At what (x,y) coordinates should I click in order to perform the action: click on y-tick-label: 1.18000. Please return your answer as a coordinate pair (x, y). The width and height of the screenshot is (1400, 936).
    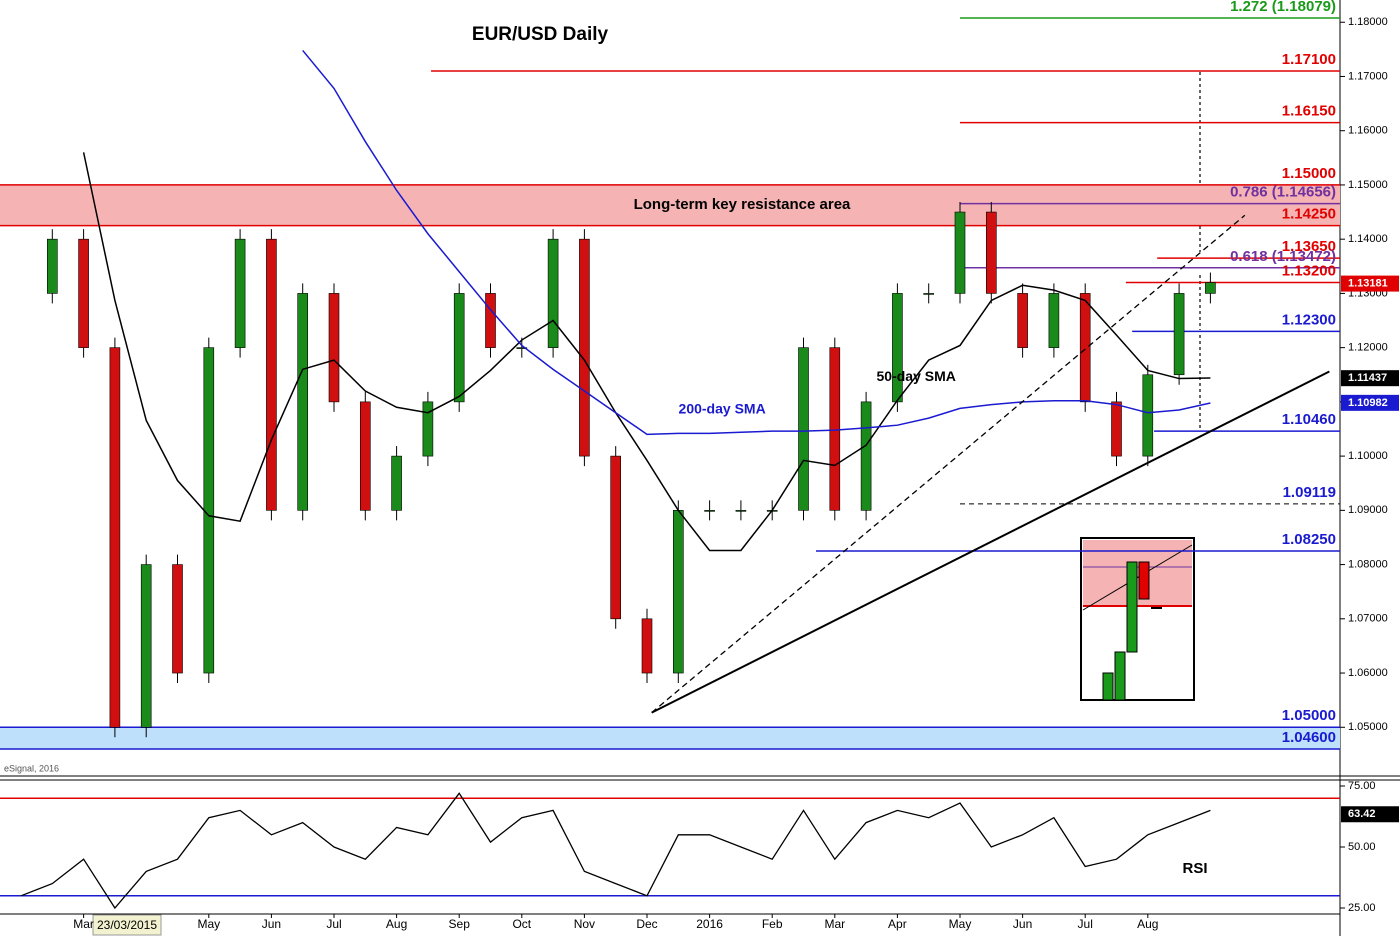
    Looking at the image, I should click on (1368, 22).